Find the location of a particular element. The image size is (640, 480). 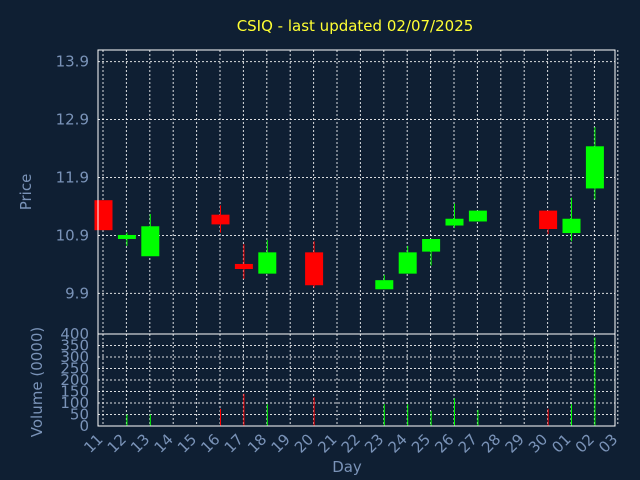

volume-tick-label: 400 is located at coordinates (74, 334).